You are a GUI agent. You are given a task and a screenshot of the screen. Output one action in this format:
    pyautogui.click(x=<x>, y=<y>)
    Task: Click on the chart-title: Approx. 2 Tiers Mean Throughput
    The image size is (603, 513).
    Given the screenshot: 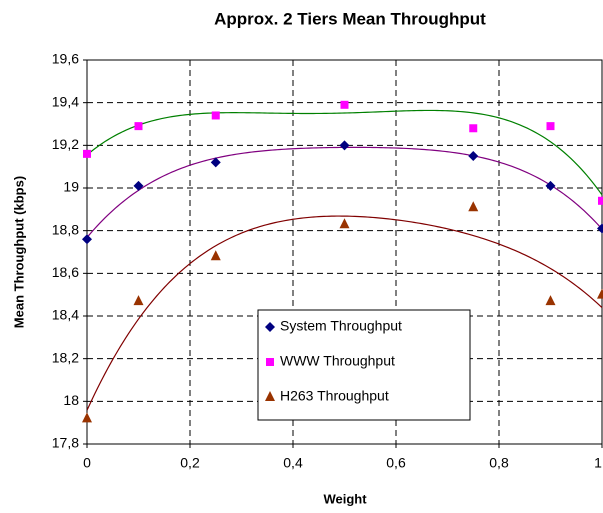 What is the action you would take?
    pyautogui.click(x=350, y=18)
    